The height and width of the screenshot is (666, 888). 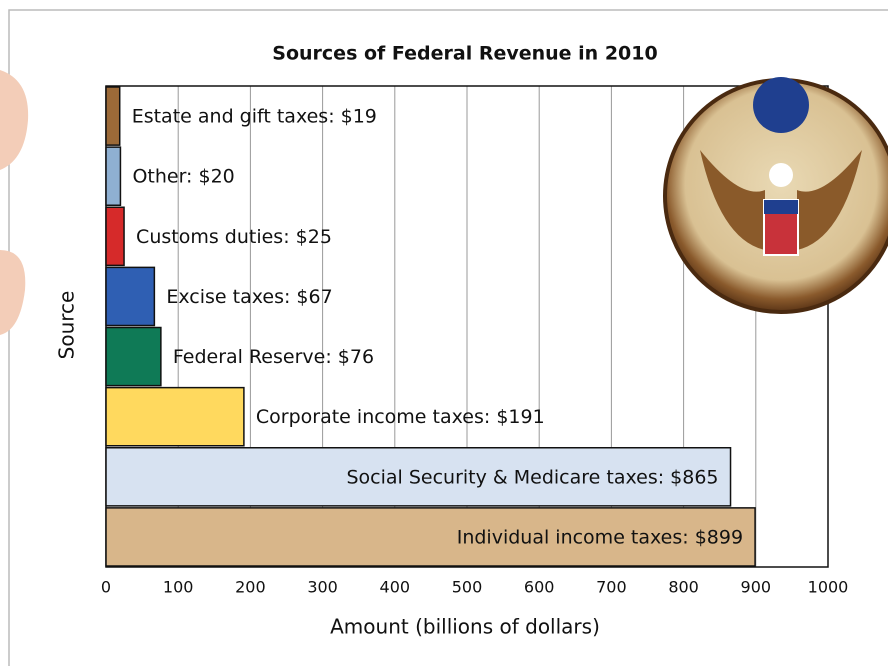 What do you see at coordinates (775, 195) in the screenshot?
I see `seal` at bounding box center [775, 195].